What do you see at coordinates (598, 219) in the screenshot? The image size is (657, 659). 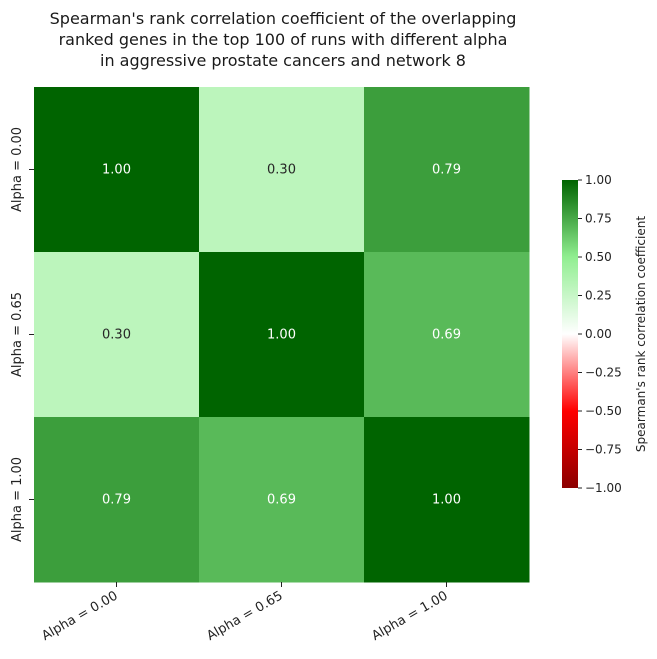 I see `colorbar-tick-label: 0.75` at bounding box center [598, 219].